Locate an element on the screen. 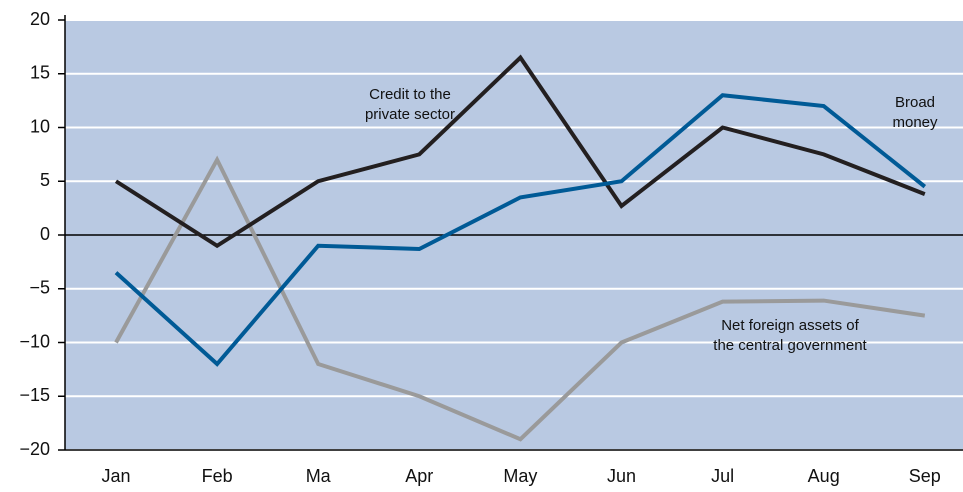  x-tick-label: Jul is located at coordinates (722, 476).